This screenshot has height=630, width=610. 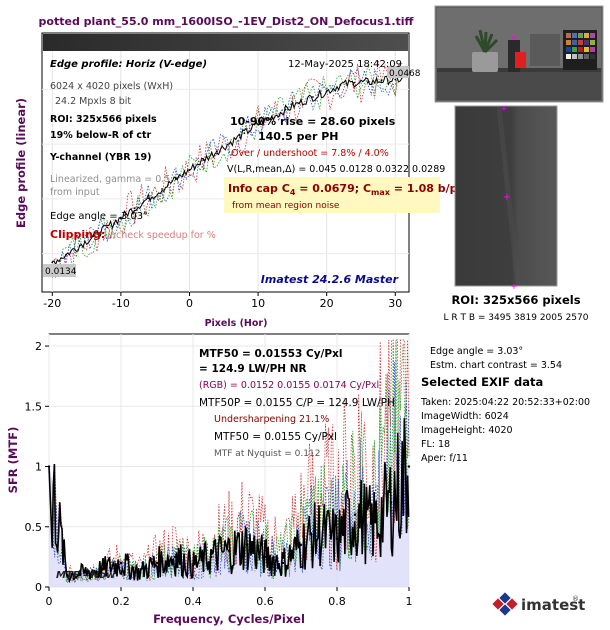 I want to click on rise-distance: 10-90% rise = 28.60 pixels, so click(x=313, y=121).